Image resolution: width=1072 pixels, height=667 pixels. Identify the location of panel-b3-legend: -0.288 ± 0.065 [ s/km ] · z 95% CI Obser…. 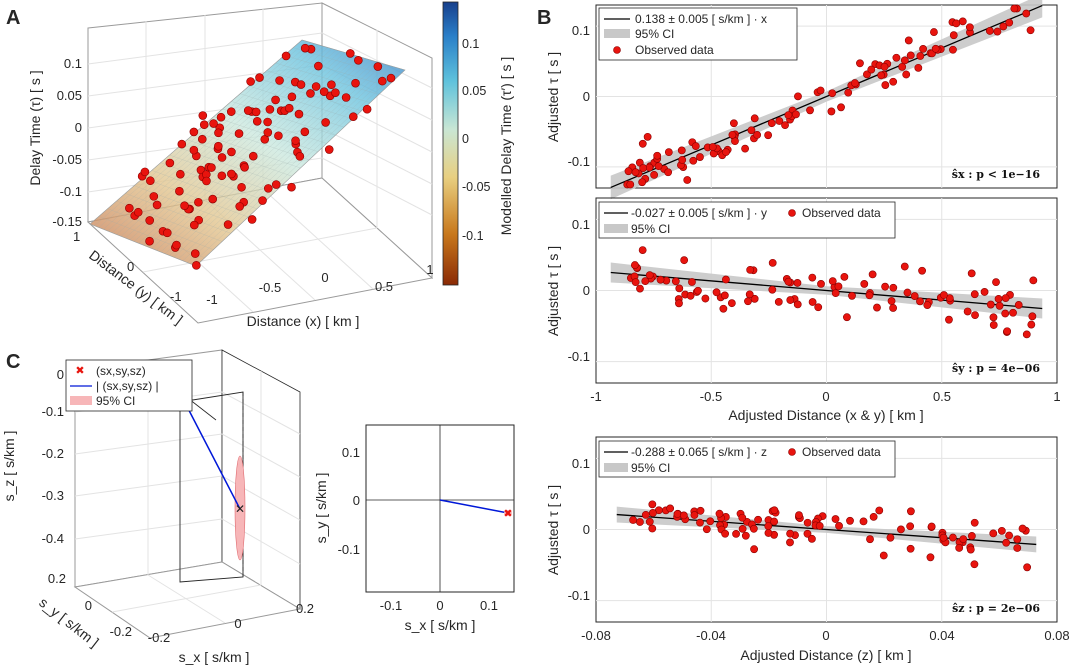
(747, 459).